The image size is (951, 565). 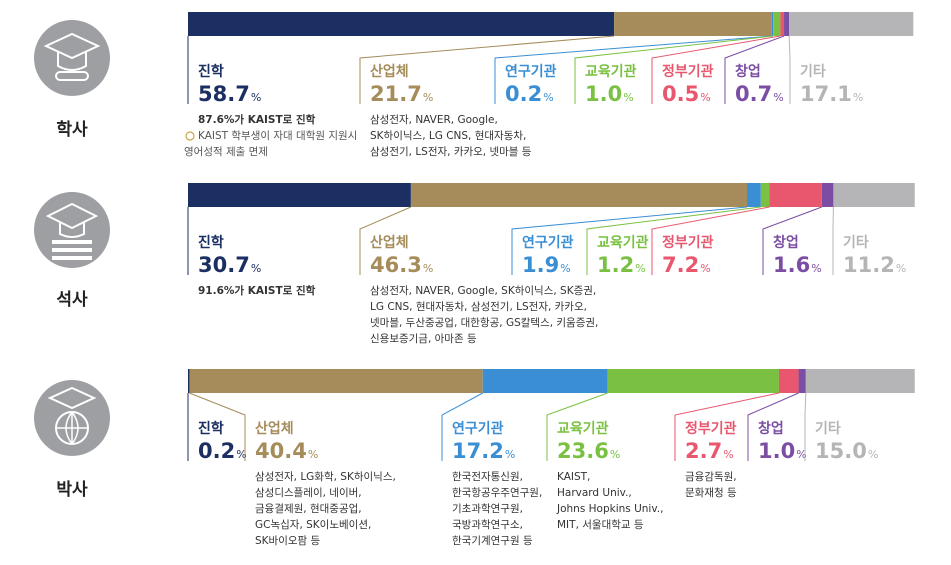 I want to click on note: 한국항공우주연구원,, so click(x=497, y=493).